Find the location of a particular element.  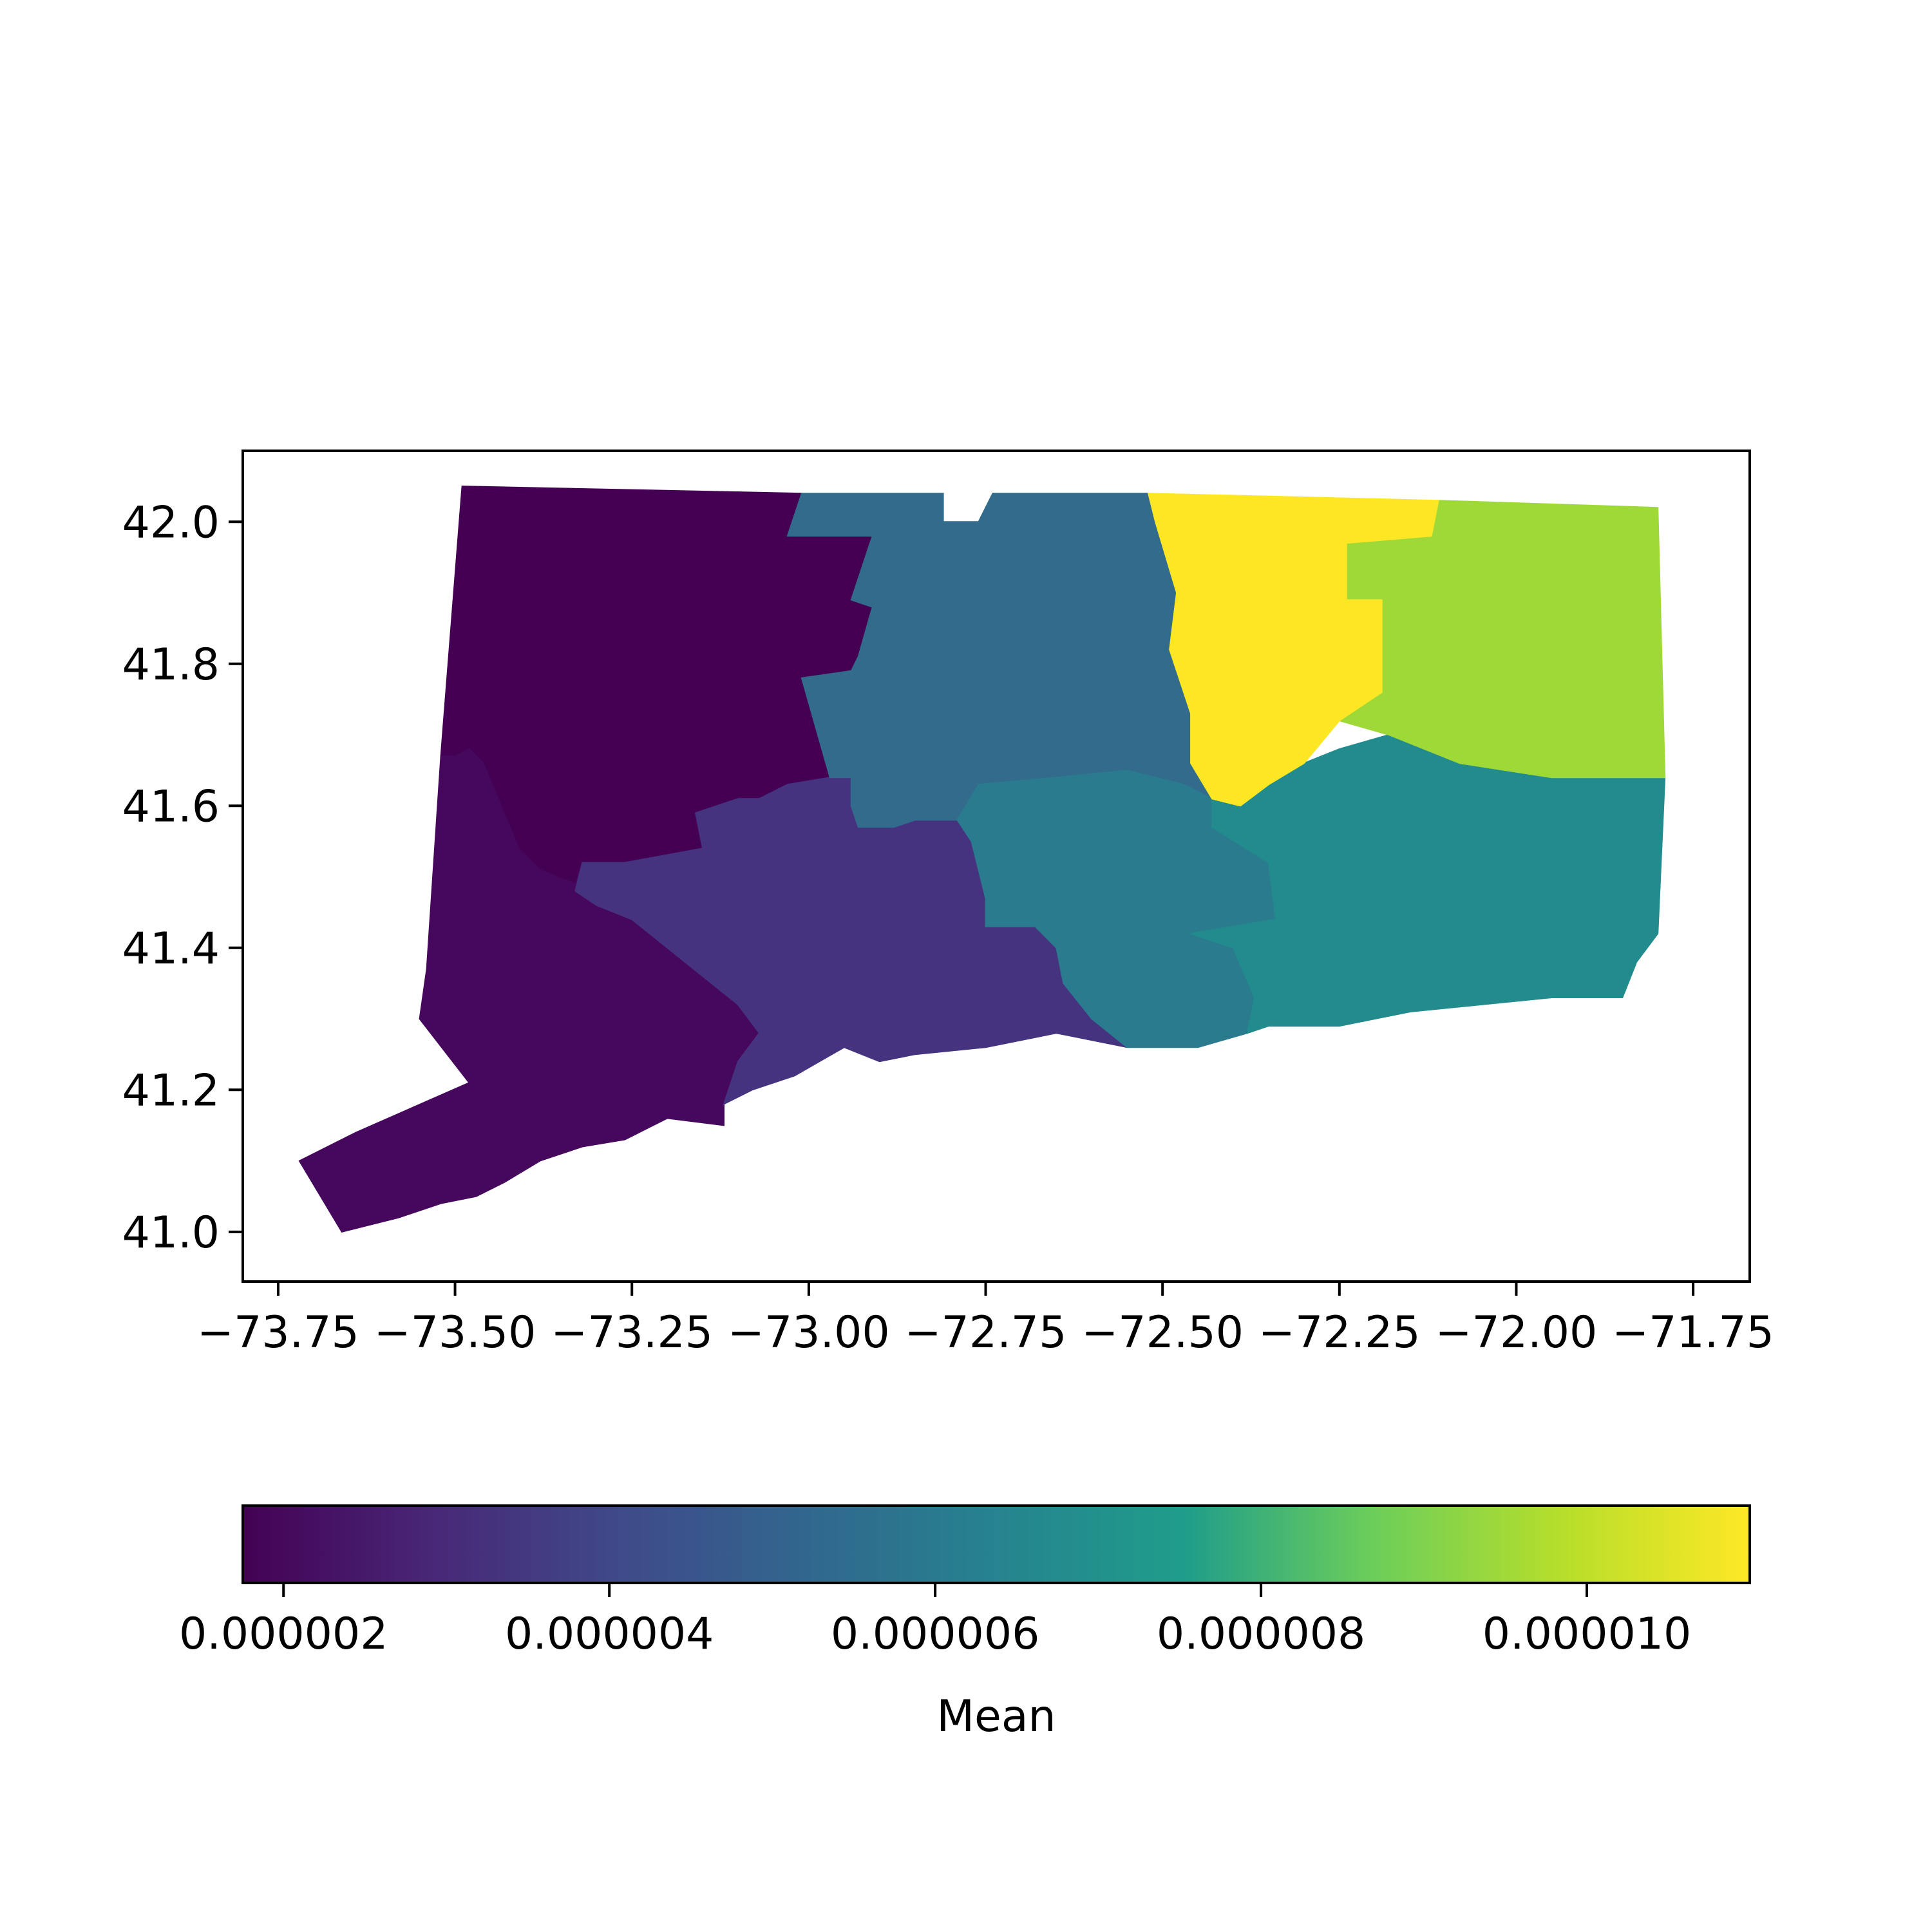

colorbar-tick-label: 0.000002 is located at coordinates (283, 1634).